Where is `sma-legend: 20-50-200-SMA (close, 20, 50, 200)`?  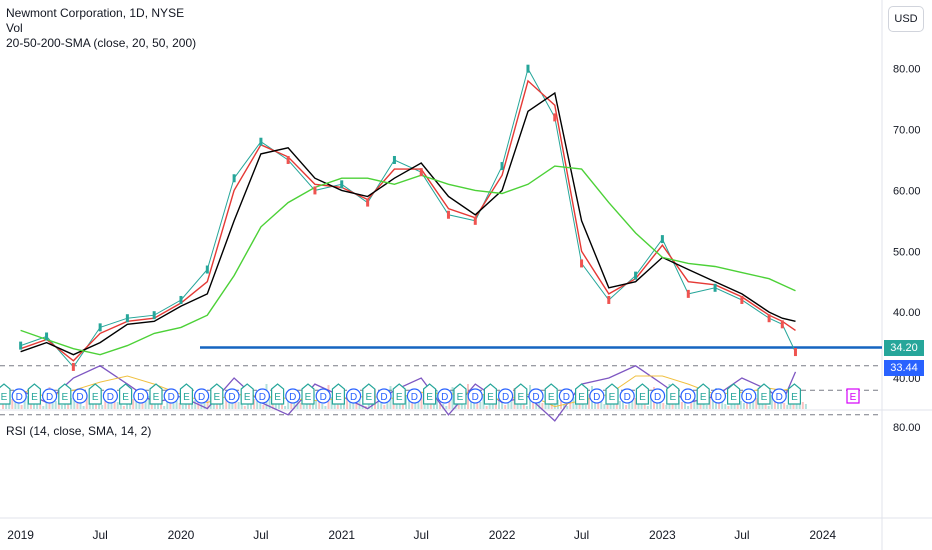 sma-legend: 20-50-200-SMA (close, 20, 50, 200) is located at coordinates (101, 43).